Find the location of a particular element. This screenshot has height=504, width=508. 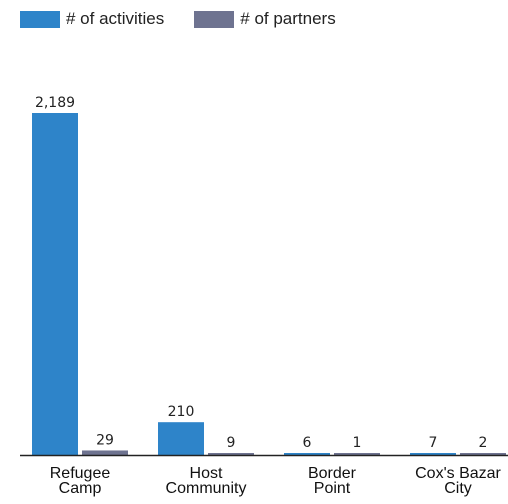

x-tick-label-2: Border Point is located at coordinates (332, 481).